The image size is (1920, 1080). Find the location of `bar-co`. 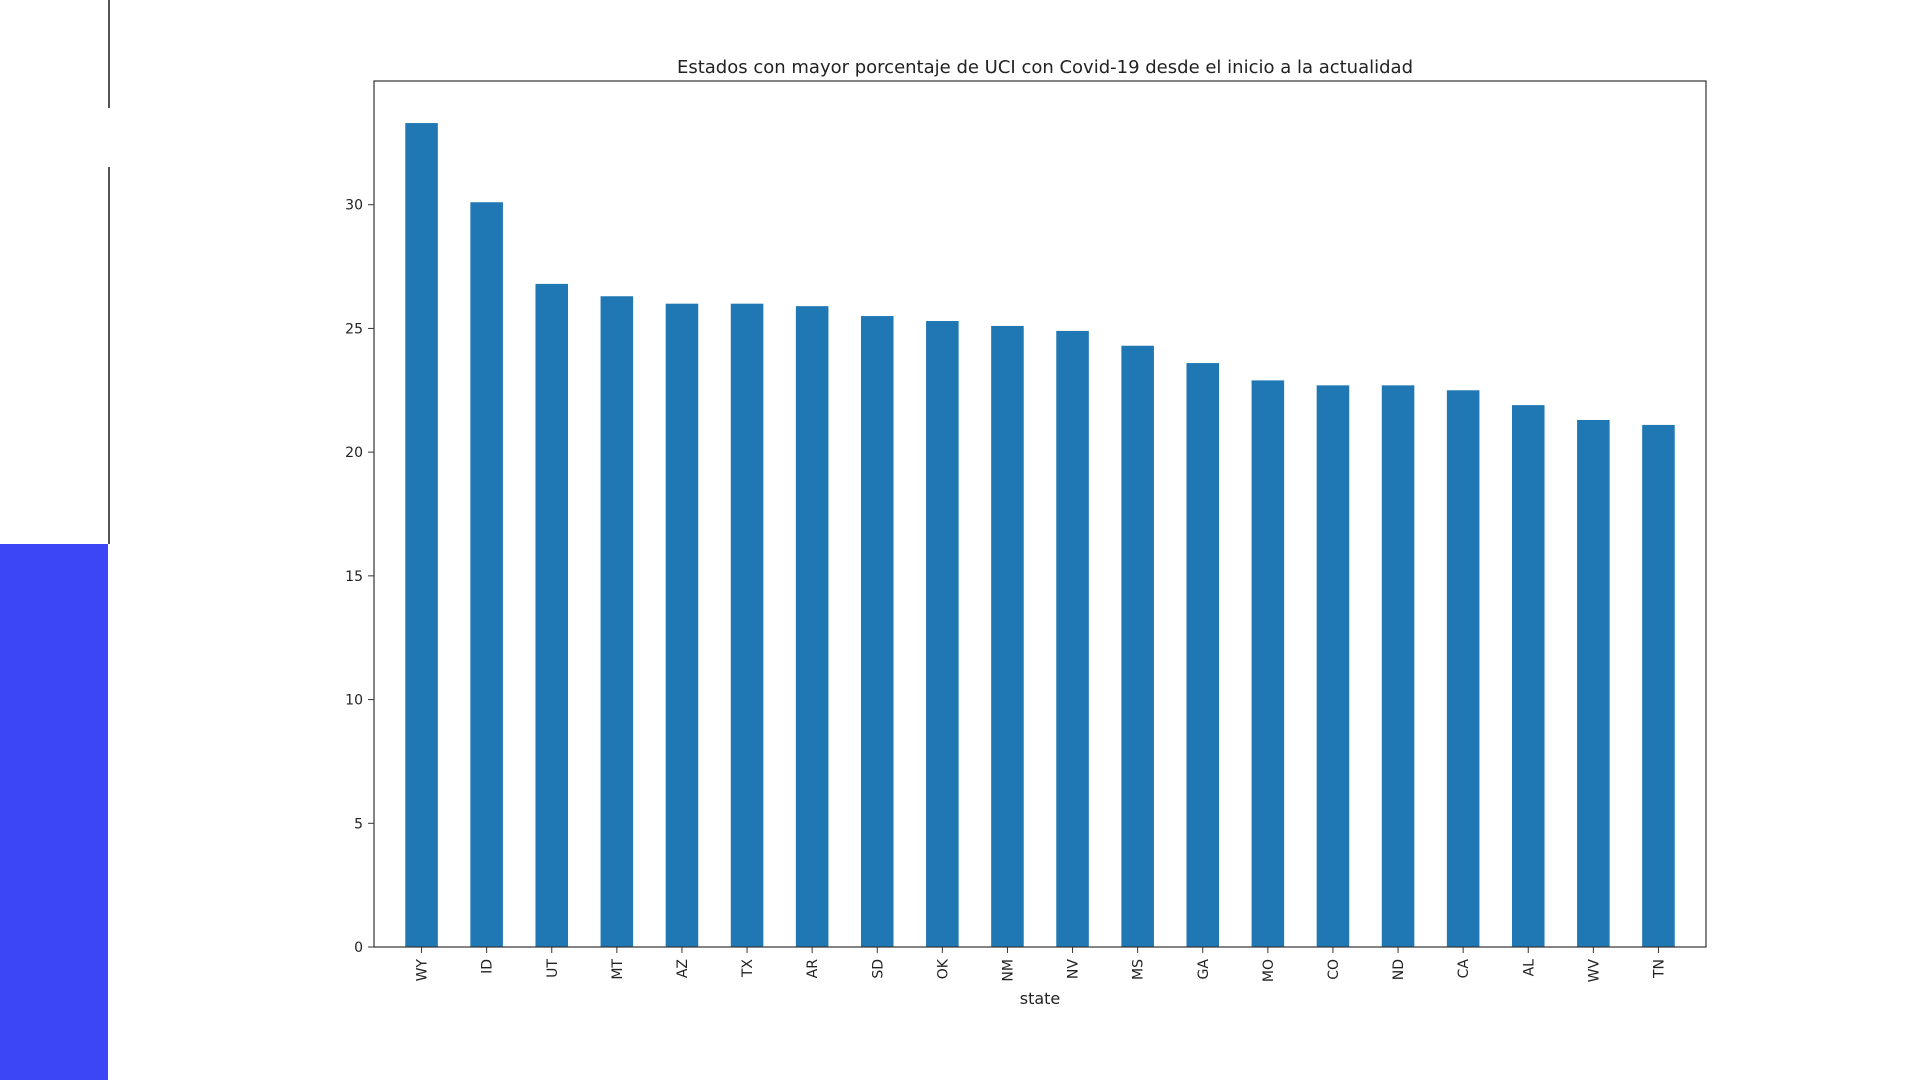

bar-co is located at coordinates (1333, 666).